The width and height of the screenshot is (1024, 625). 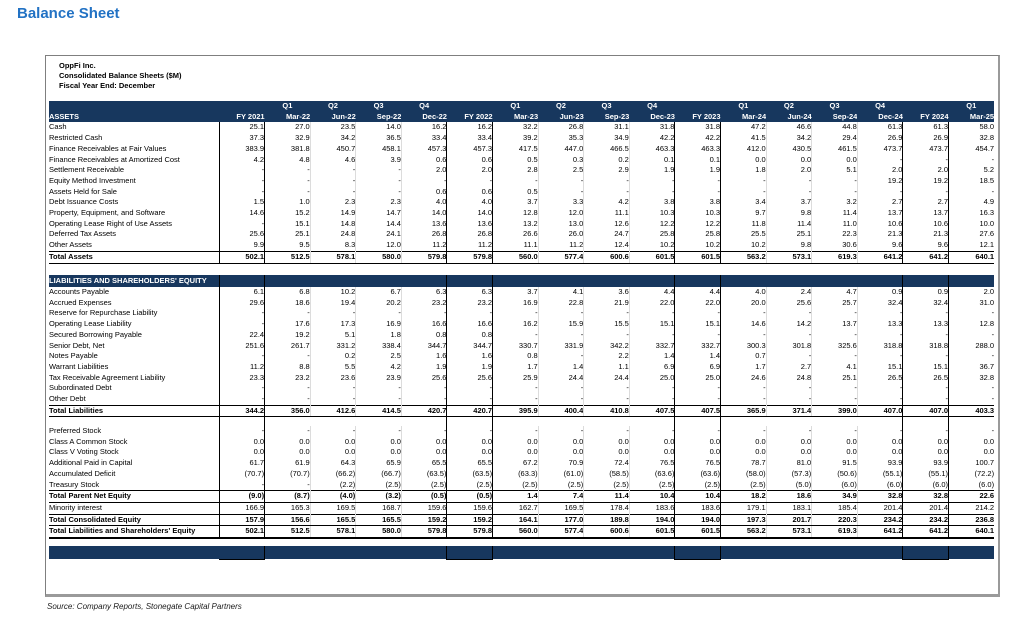 What do you see at coordinates (880, 474) in the screenshot?
I see `table-cell: (55.1)` at bounding box center [880, 474].